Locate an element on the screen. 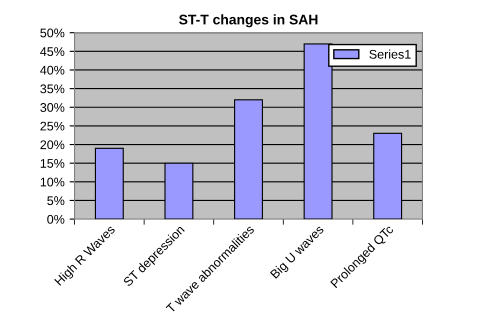  chart-title: ST-T changes in SAH is located at coordinates (248, 21).